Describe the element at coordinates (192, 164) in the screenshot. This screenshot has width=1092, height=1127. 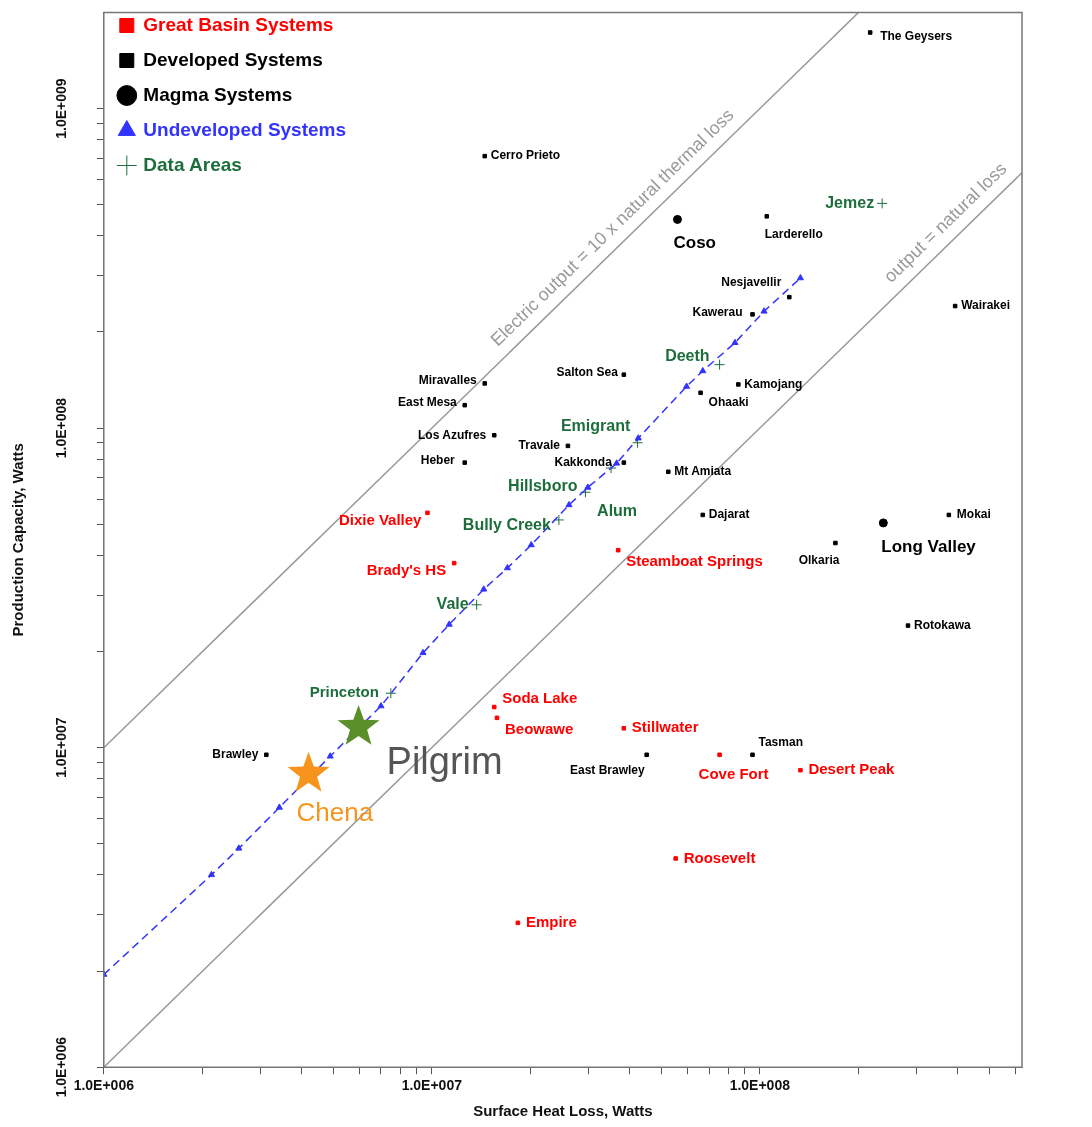
I see `legend-label: Data Areas` at that location.